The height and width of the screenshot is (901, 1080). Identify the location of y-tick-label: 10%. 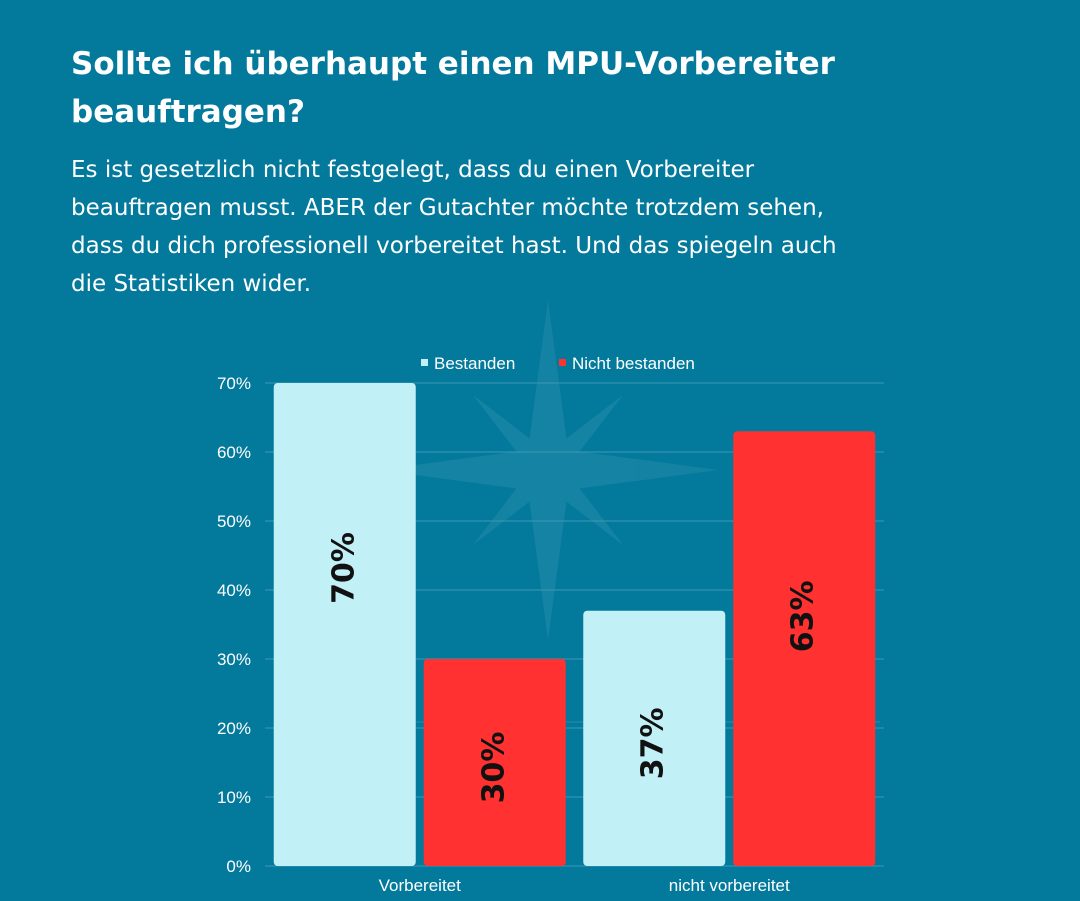
(234, 797).